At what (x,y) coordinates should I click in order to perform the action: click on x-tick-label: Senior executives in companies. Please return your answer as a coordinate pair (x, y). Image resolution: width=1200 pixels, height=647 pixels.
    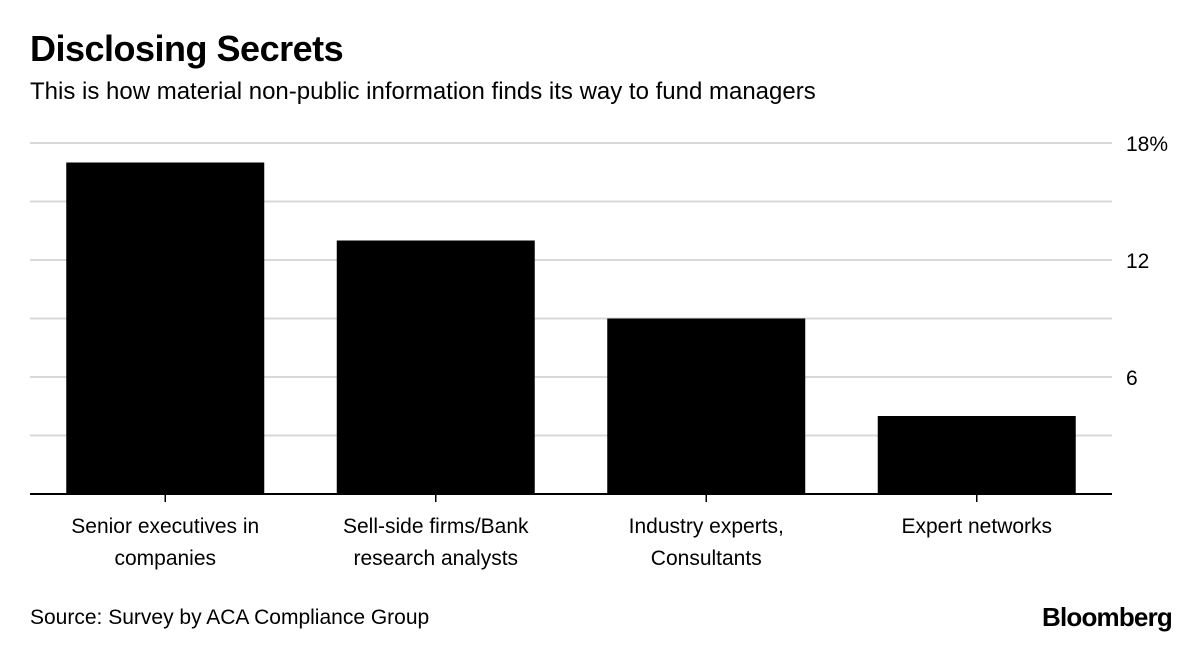
    Looking at the image, I should click on (165, 542).